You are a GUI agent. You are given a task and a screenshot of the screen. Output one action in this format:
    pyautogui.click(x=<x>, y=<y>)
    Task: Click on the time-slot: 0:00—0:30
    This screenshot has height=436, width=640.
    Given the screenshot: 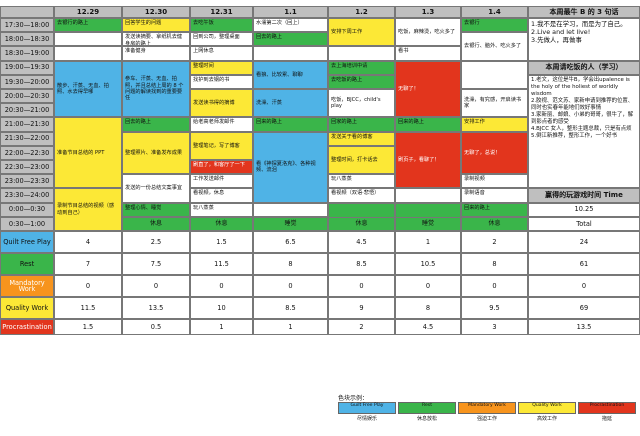 What is the action you would take?
    pyautogui.click(x=27, y=209)
    